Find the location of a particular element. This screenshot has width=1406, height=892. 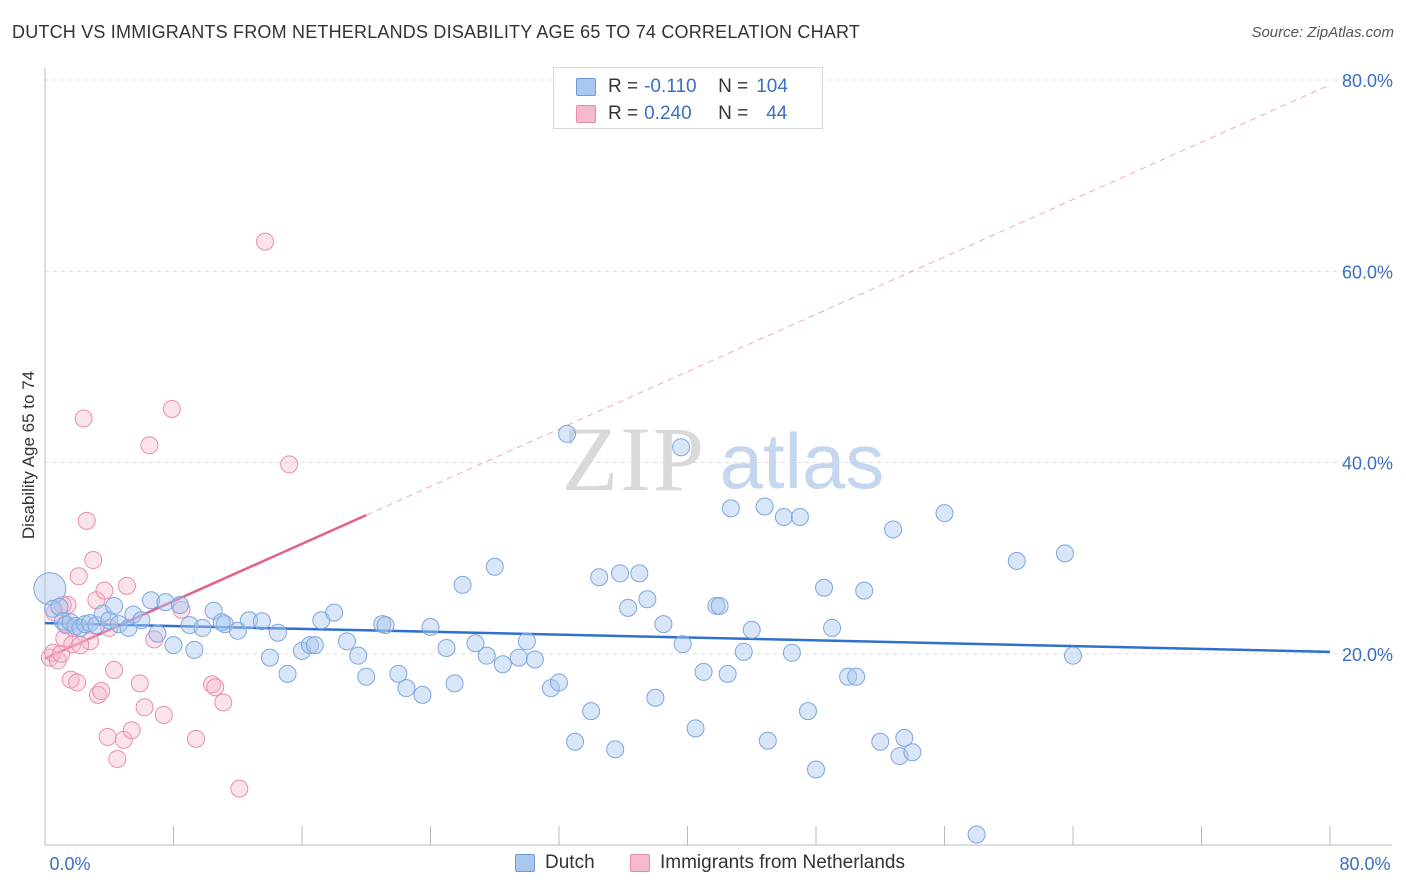

legend-item-netherlands: Immigrants from Netherlands is located at coordinates (767, 863).